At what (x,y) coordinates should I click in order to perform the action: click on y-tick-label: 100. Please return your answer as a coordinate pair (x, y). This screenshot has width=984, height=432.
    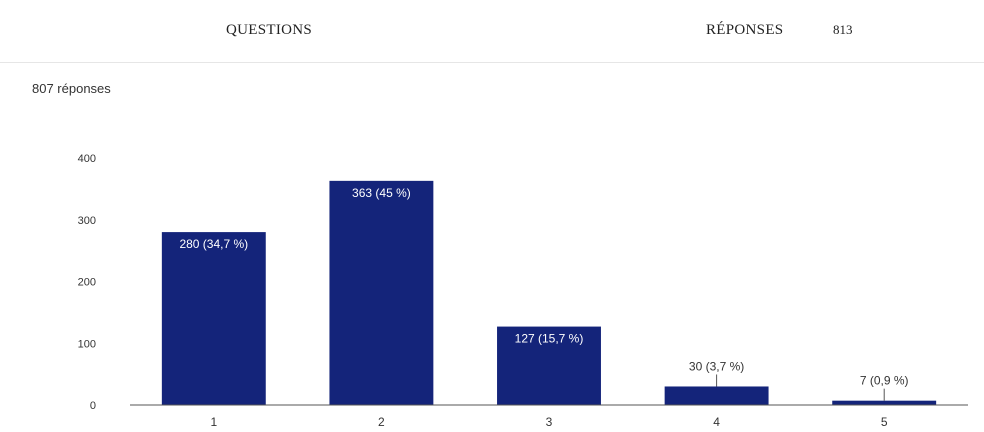
    Looking at the image, I should click on (87, 344).